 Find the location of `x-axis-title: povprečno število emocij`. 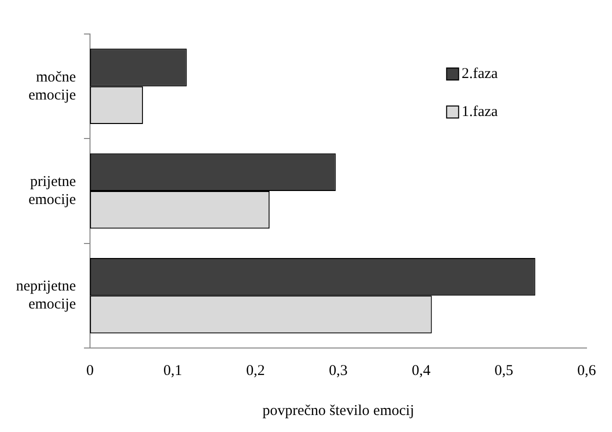

x-axis-title: povprečno število emocij is located at coordinates (338, 410).